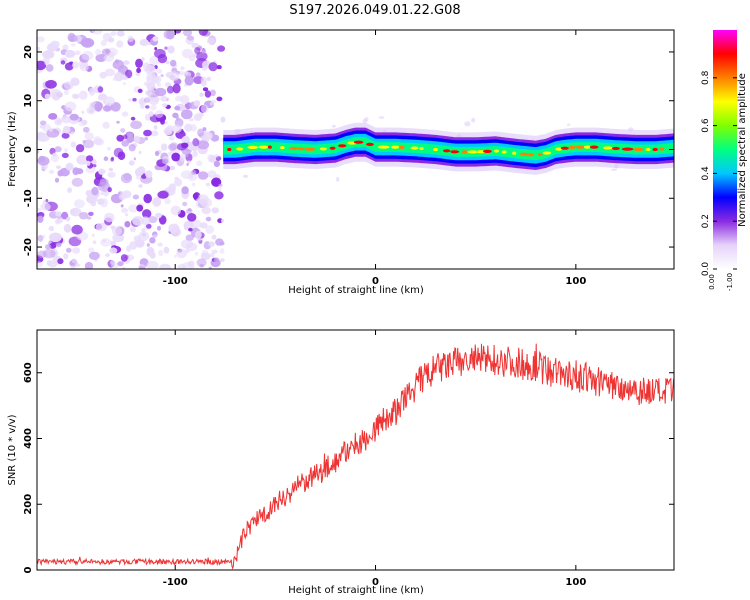  I want to click on y-tick-label: 0, so click(28, 569).